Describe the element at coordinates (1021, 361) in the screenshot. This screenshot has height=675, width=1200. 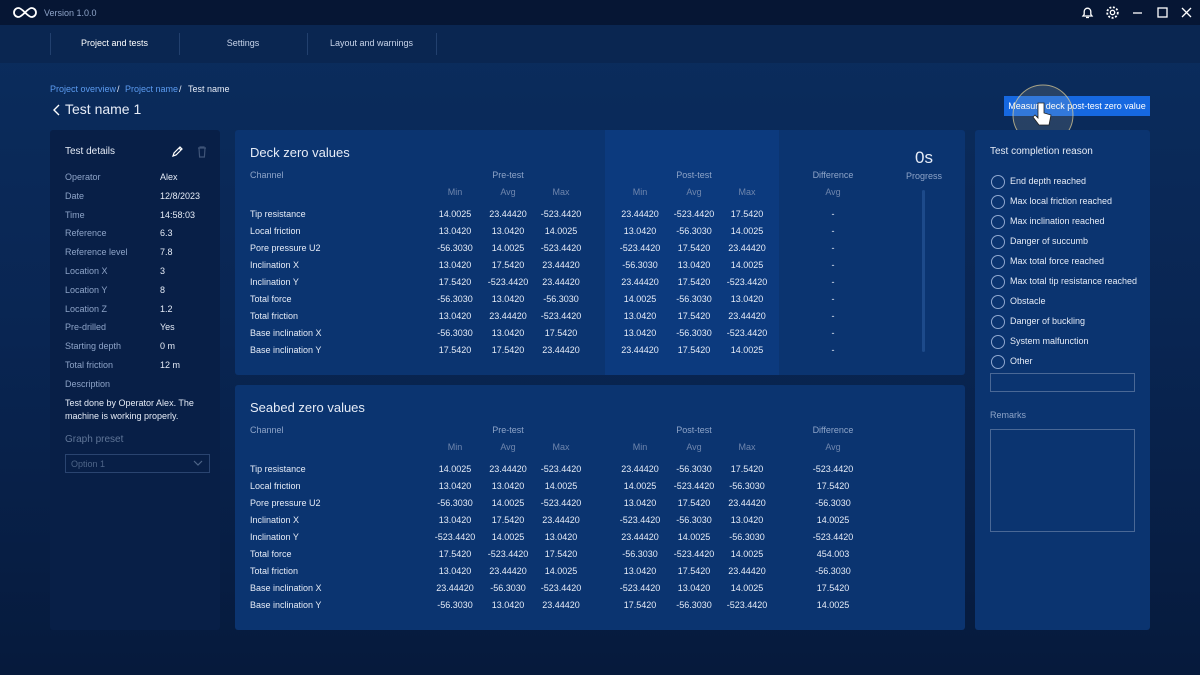
I see `radio-label: Other` at that location.